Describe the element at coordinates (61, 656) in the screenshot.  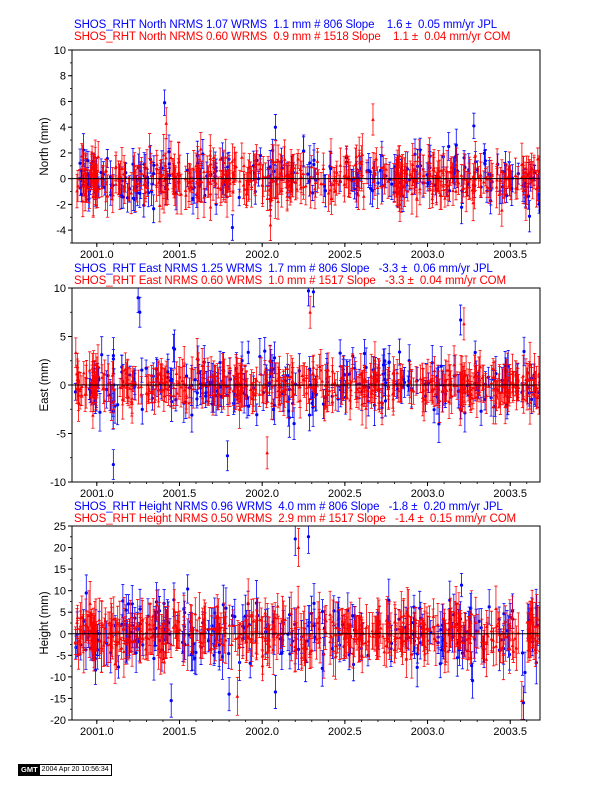
I see `height-ytick-label: -5` at that location.